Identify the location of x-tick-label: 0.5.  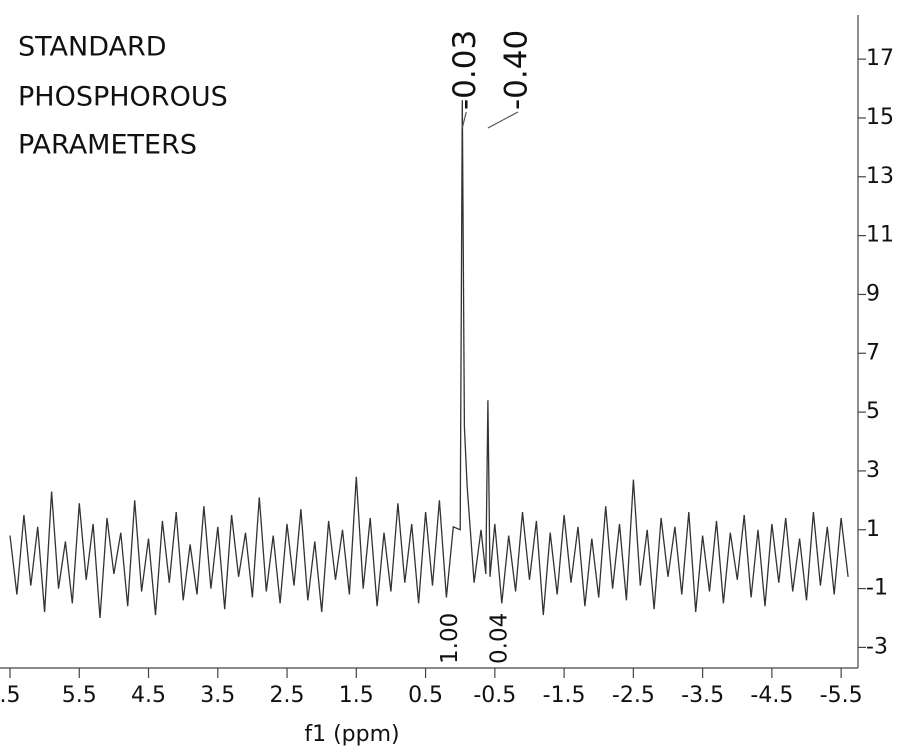
(425, 695).